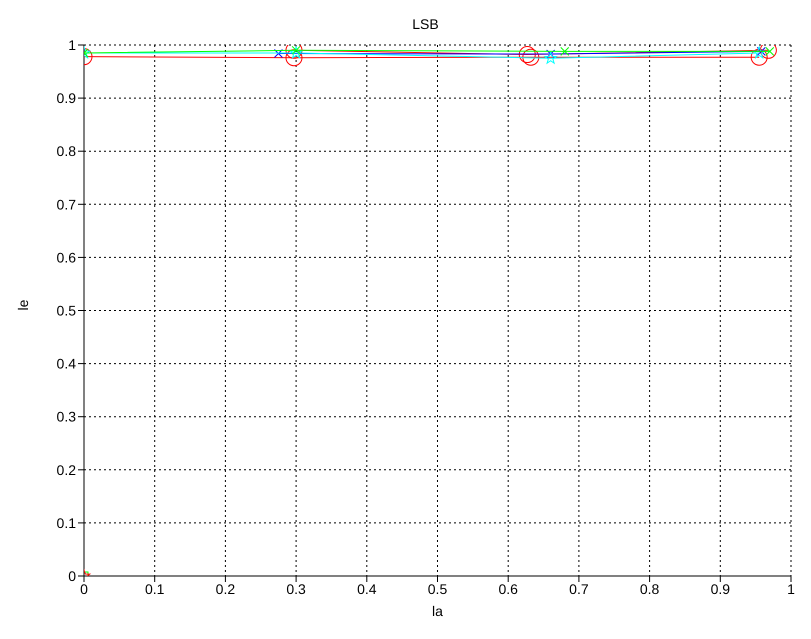  Describe the element at coordinates (66, 98) in the screenshot. I see `y-tick-label: 0.9` at that location.